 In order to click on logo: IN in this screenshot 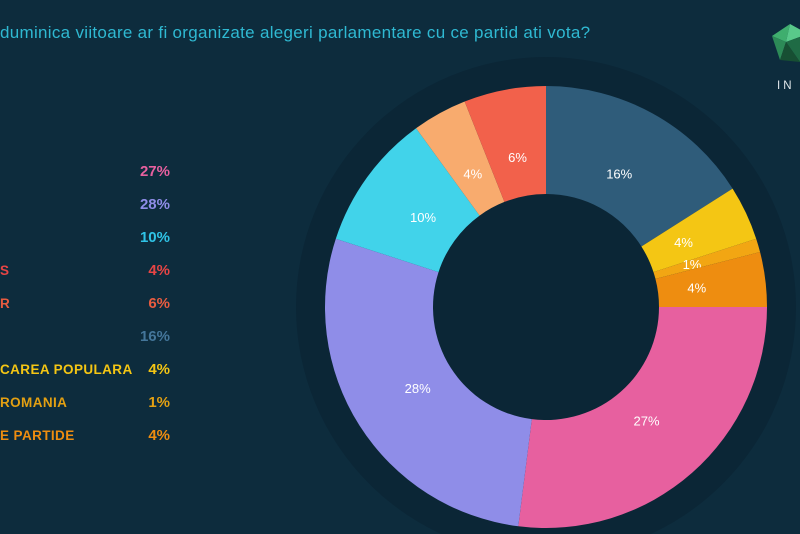, I will do `click(785, 57)`.